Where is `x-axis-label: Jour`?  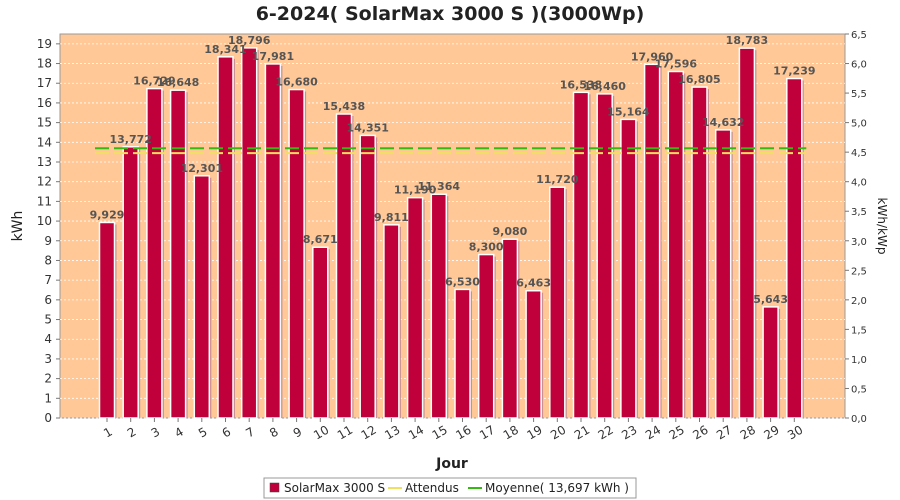 x-axis-label: Jour is located at coordinates (451, 464).